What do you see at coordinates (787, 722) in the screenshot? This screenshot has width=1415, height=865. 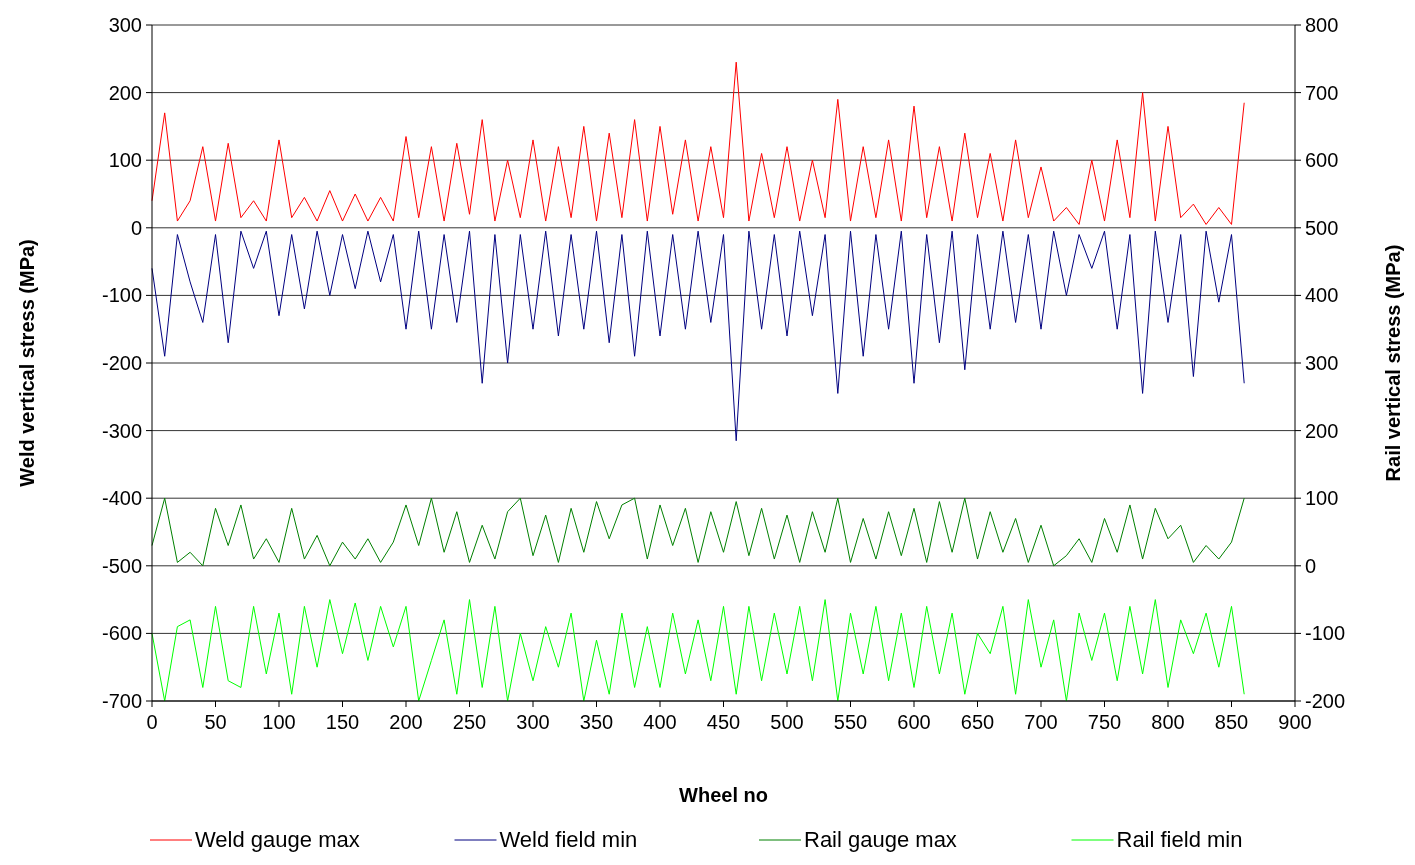 I see `x-tick-label: 500` at bounding box center [787, 722].